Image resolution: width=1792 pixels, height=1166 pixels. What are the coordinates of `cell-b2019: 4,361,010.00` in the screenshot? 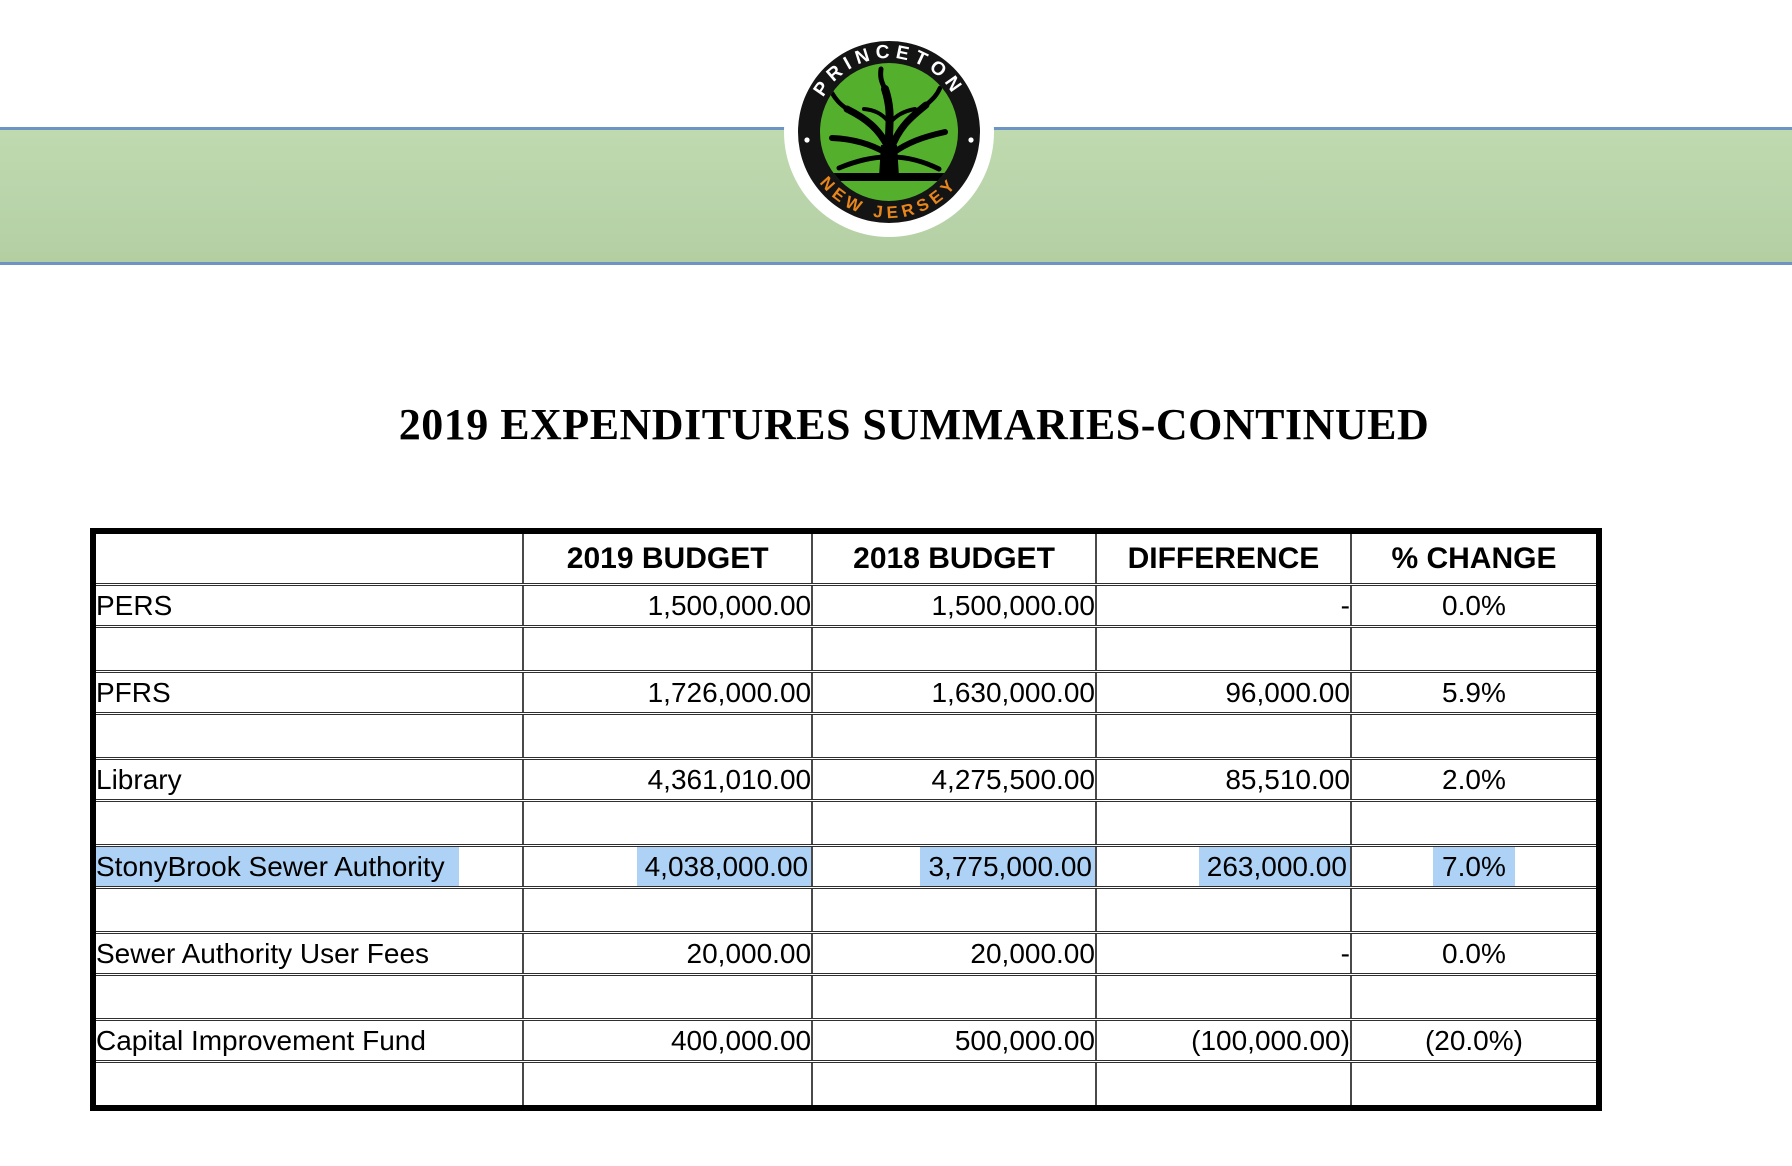 It's located at (668, 779).